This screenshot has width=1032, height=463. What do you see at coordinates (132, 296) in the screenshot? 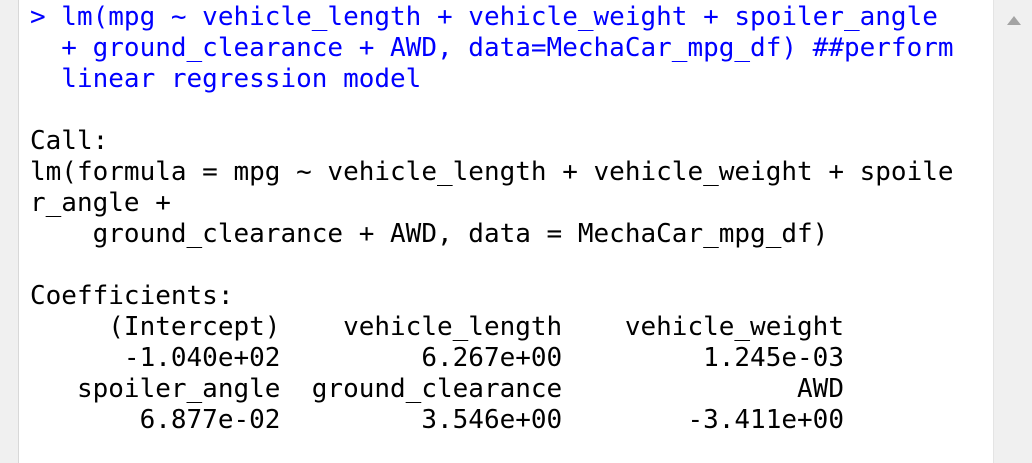
I see `output-line: Coefficients:` at bounding box center [132, 296].